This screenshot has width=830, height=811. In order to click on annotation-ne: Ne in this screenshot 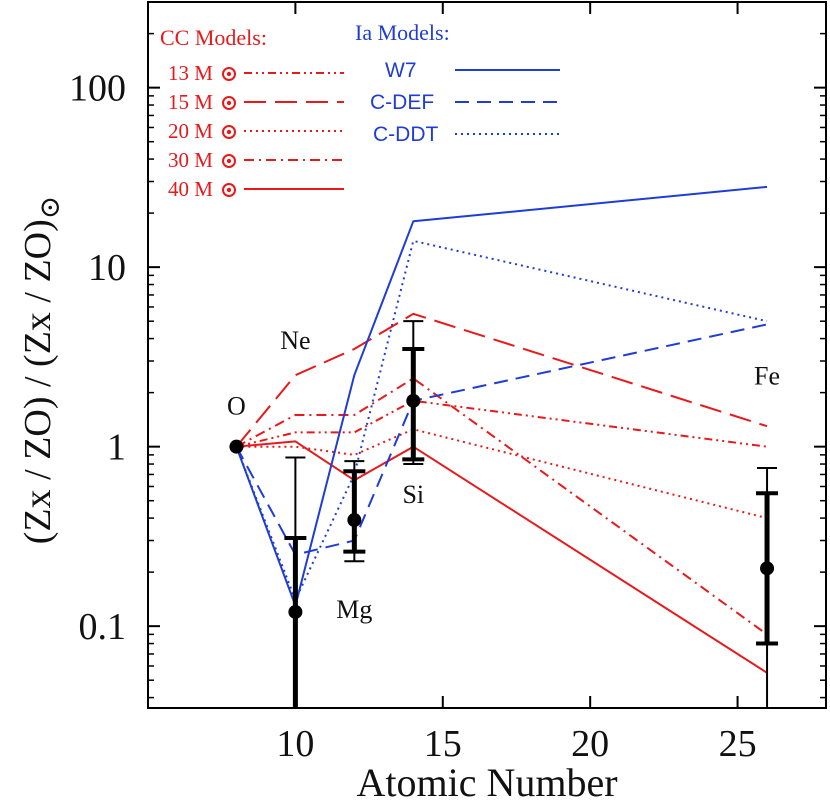, I will do `click(295, 340)`.